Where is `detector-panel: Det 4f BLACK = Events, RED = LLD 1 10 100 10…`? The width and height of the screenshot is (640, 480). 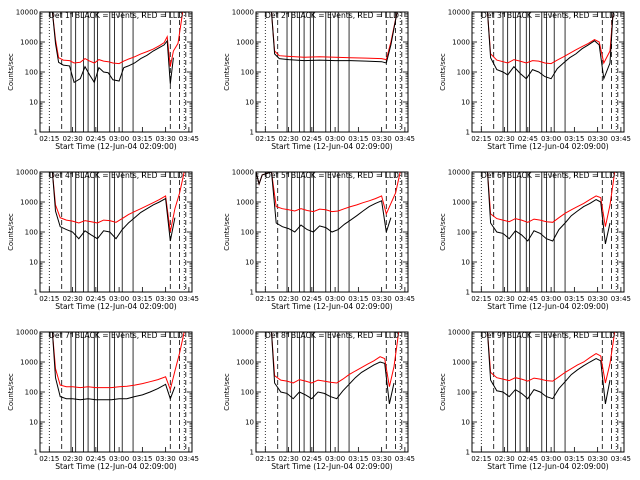 detector-panel: Det 4f BLACK = Events, RED = LLD 1 10 100 10… is located at coordinates (103, 240).